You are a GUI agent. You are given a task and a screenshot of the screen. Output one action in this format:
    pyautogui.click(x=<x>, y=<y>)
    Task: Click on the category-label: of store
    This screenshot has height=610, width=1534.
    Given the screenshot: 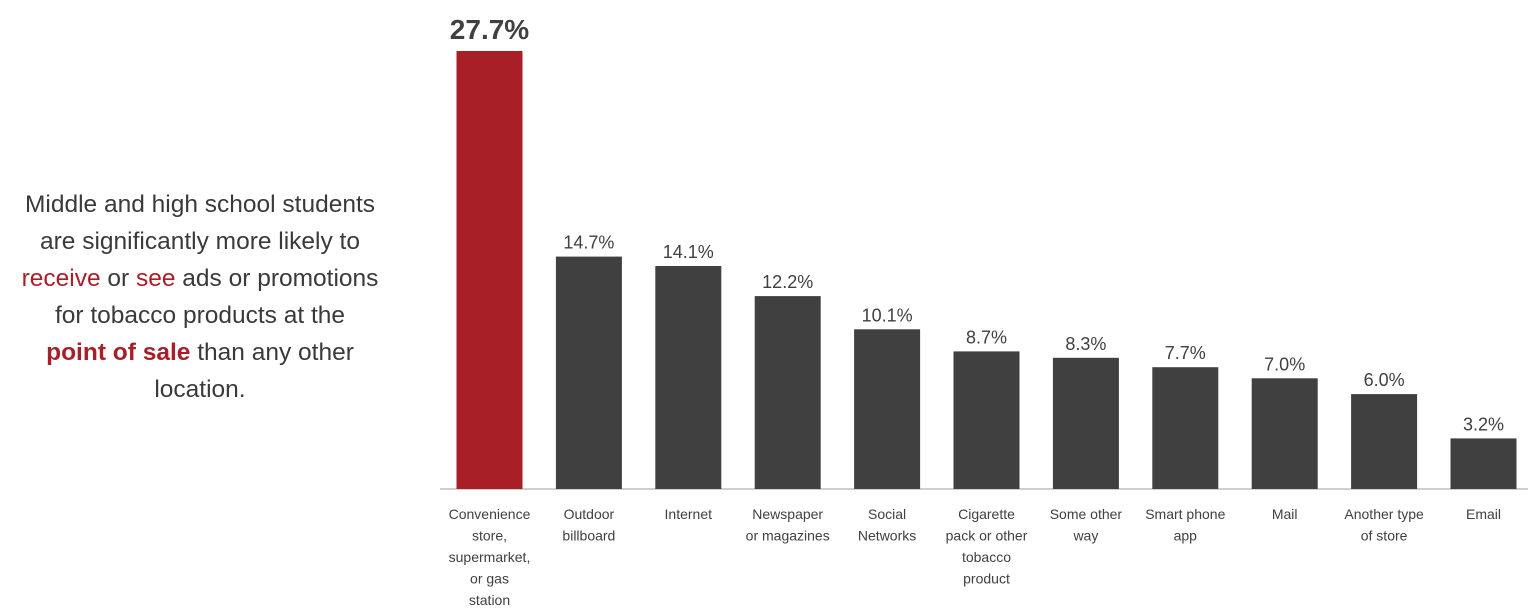 What is the action you would take?
    pyautogui.click(x=1384, y=536)
    